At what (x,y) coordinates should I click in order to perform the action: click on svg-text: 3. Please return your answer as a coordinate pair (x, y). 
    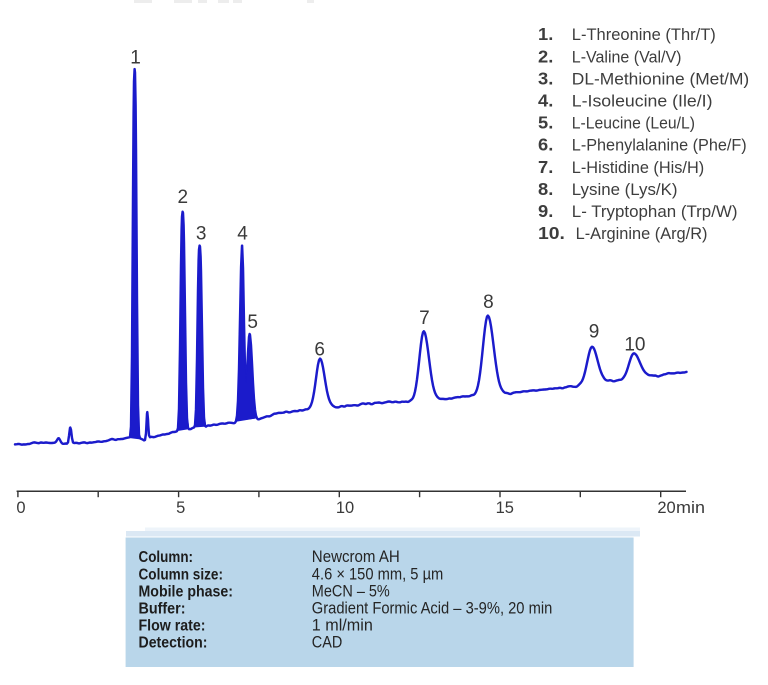
    Looking at the image, I should click on (201, 234).